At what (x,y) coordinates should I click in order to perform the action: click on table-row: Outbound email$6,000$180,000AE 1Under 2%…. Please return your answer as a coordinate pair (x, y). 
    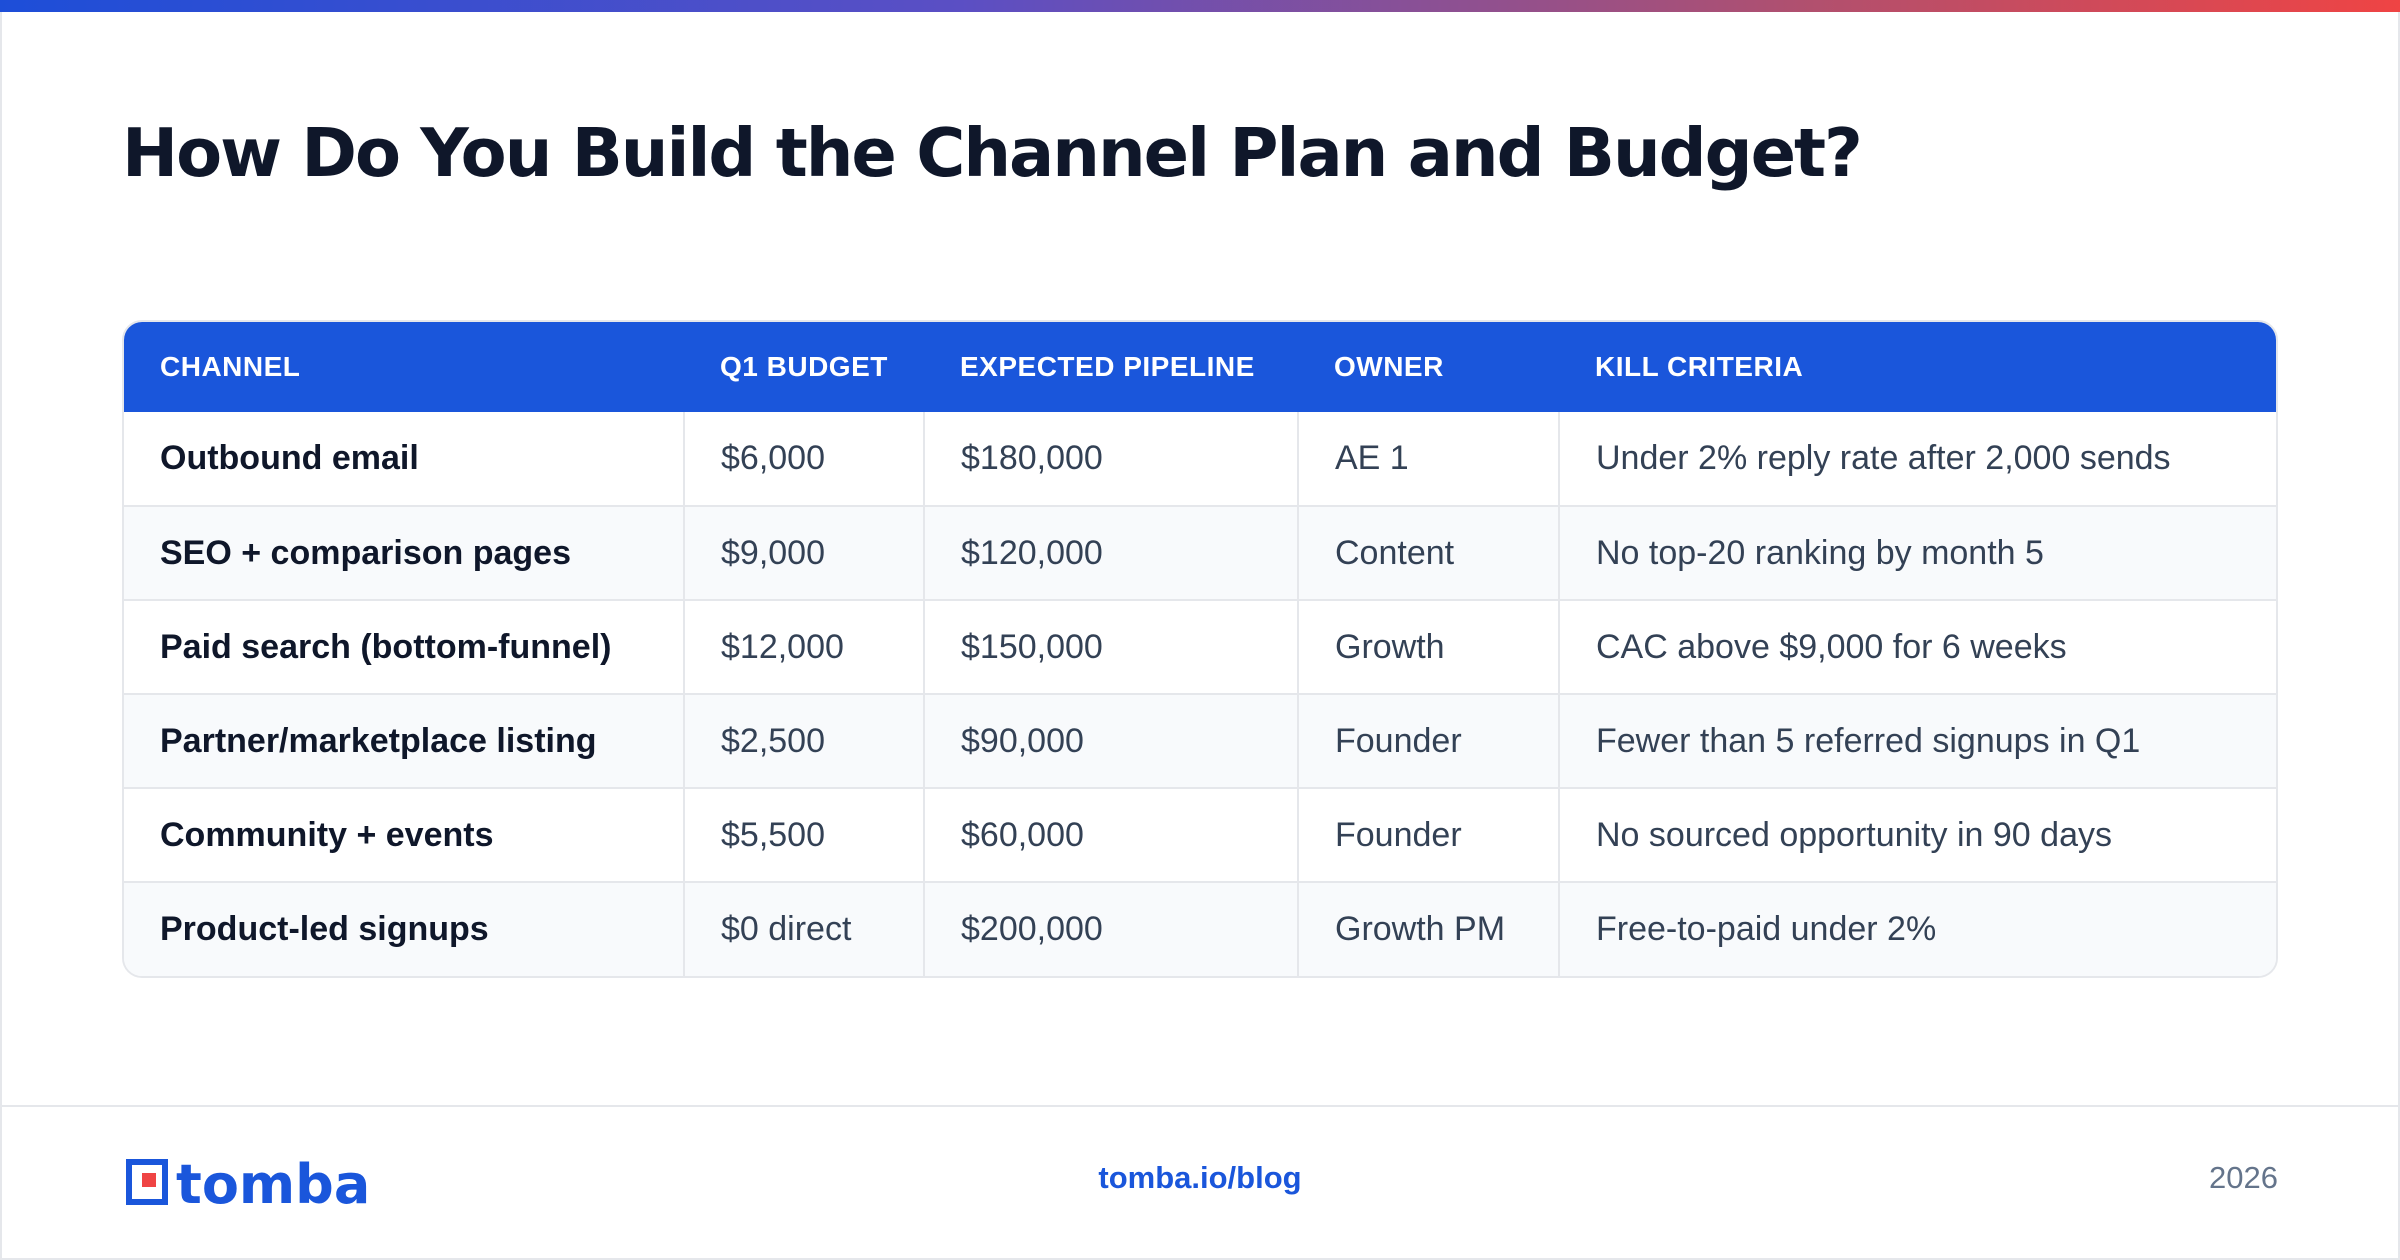
    Looking at the image, I should click on (1200, 459).